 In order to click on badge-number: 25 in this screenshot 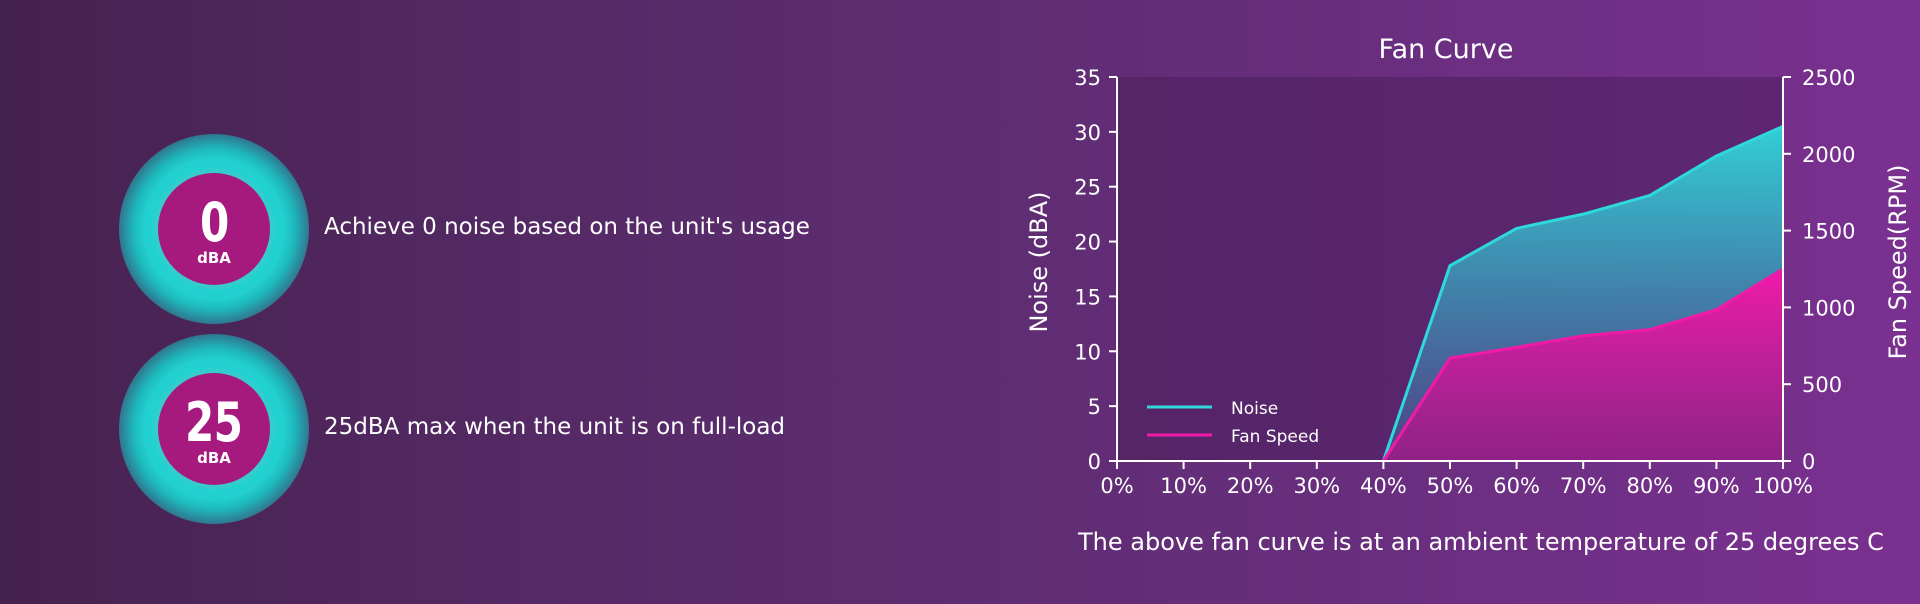, I will do `click(214, 422)`.